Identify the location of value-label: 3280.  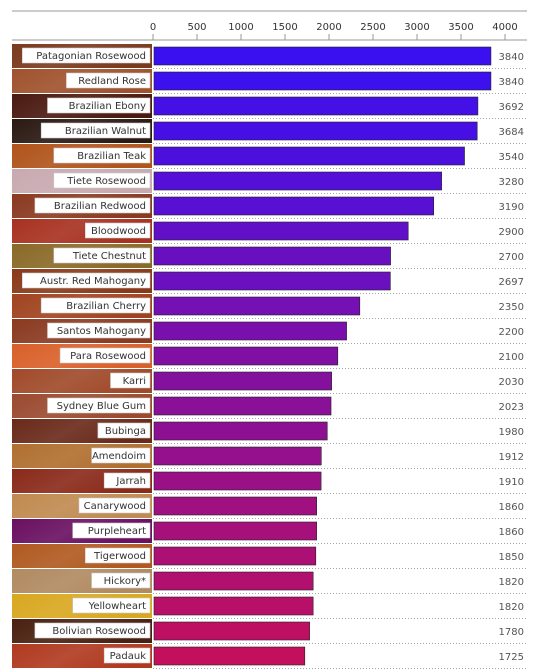
(511, 182).